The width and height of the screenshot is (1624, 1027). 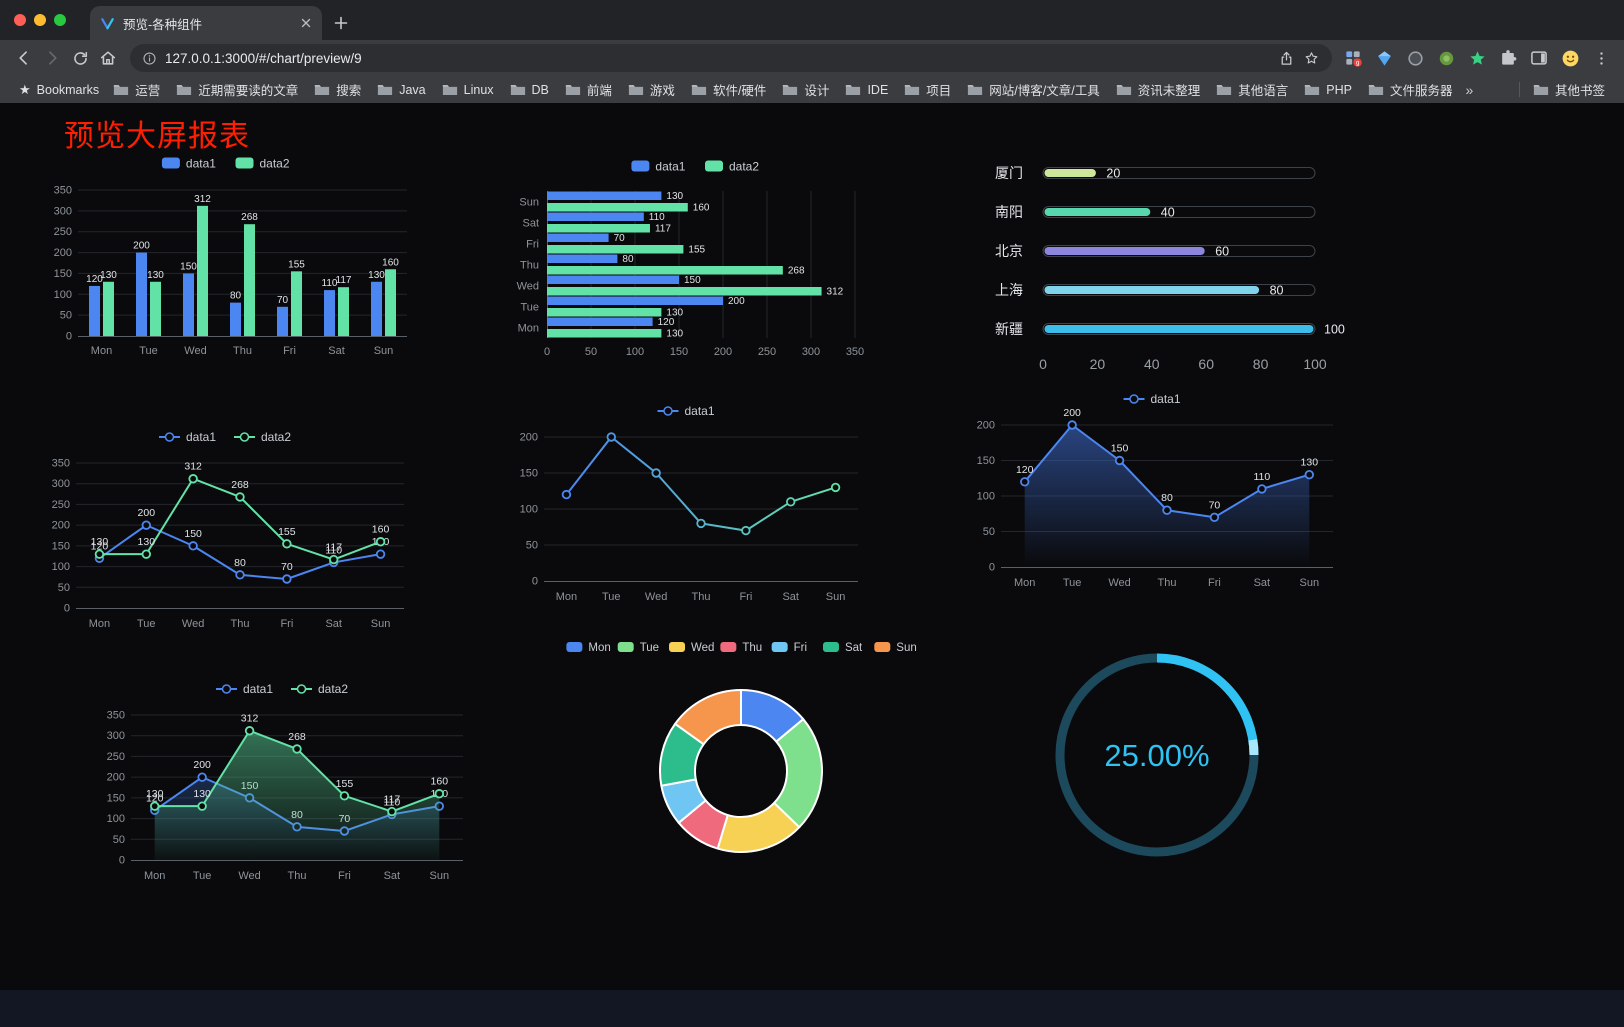 I want to click on svg-text: Fri, so click(x=286, y=624).